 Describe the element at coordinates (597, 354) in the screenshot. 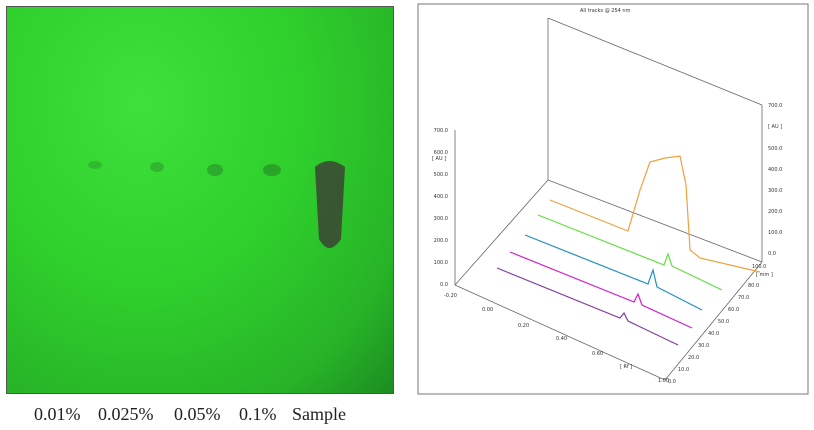

I see `tick-label: 0.60` at that location.